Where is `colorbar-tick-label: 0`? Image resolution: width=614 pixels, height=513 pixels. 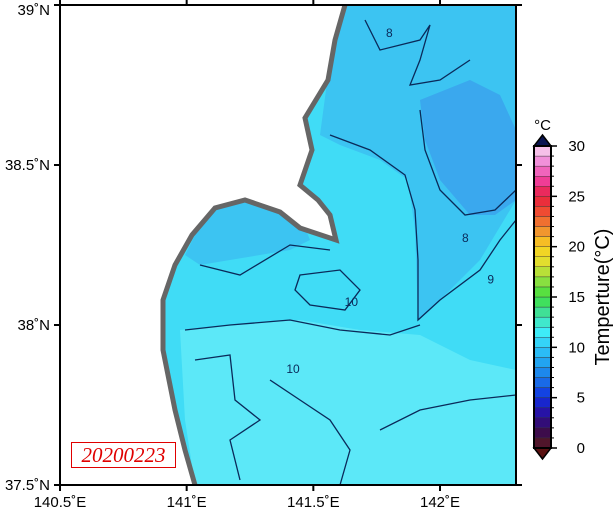 colorbar-tick-label: 0 is located at coordinates (581, 448).